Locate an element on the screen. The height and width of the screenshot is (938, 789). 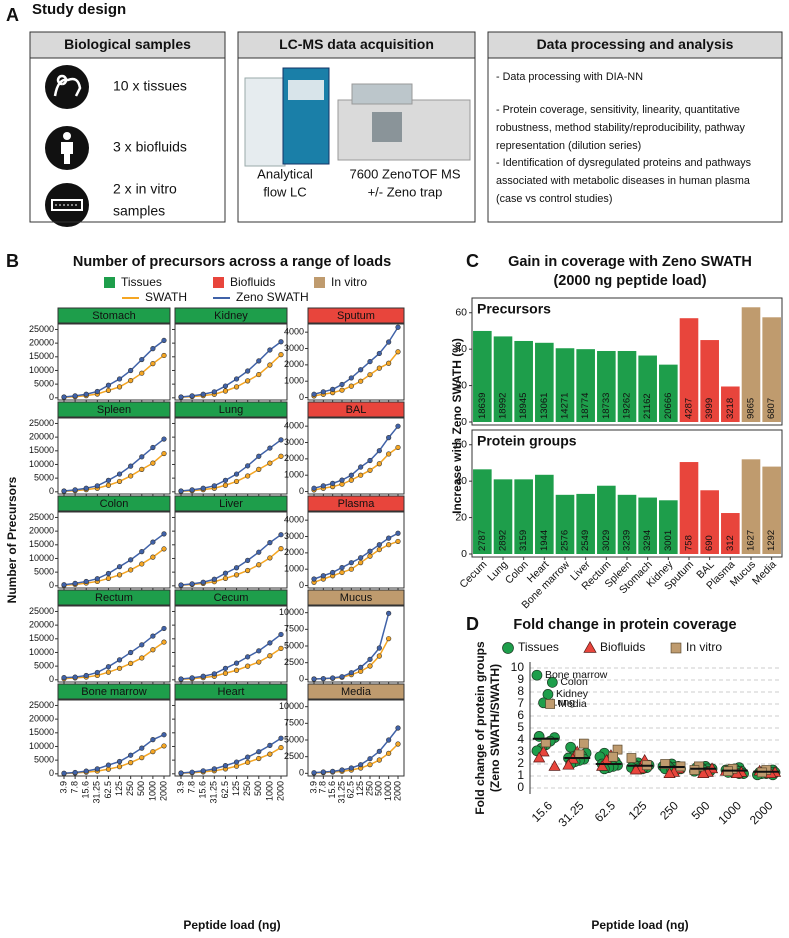
box-title: LC-MS data acquisition is located at coordinates (356, 44).